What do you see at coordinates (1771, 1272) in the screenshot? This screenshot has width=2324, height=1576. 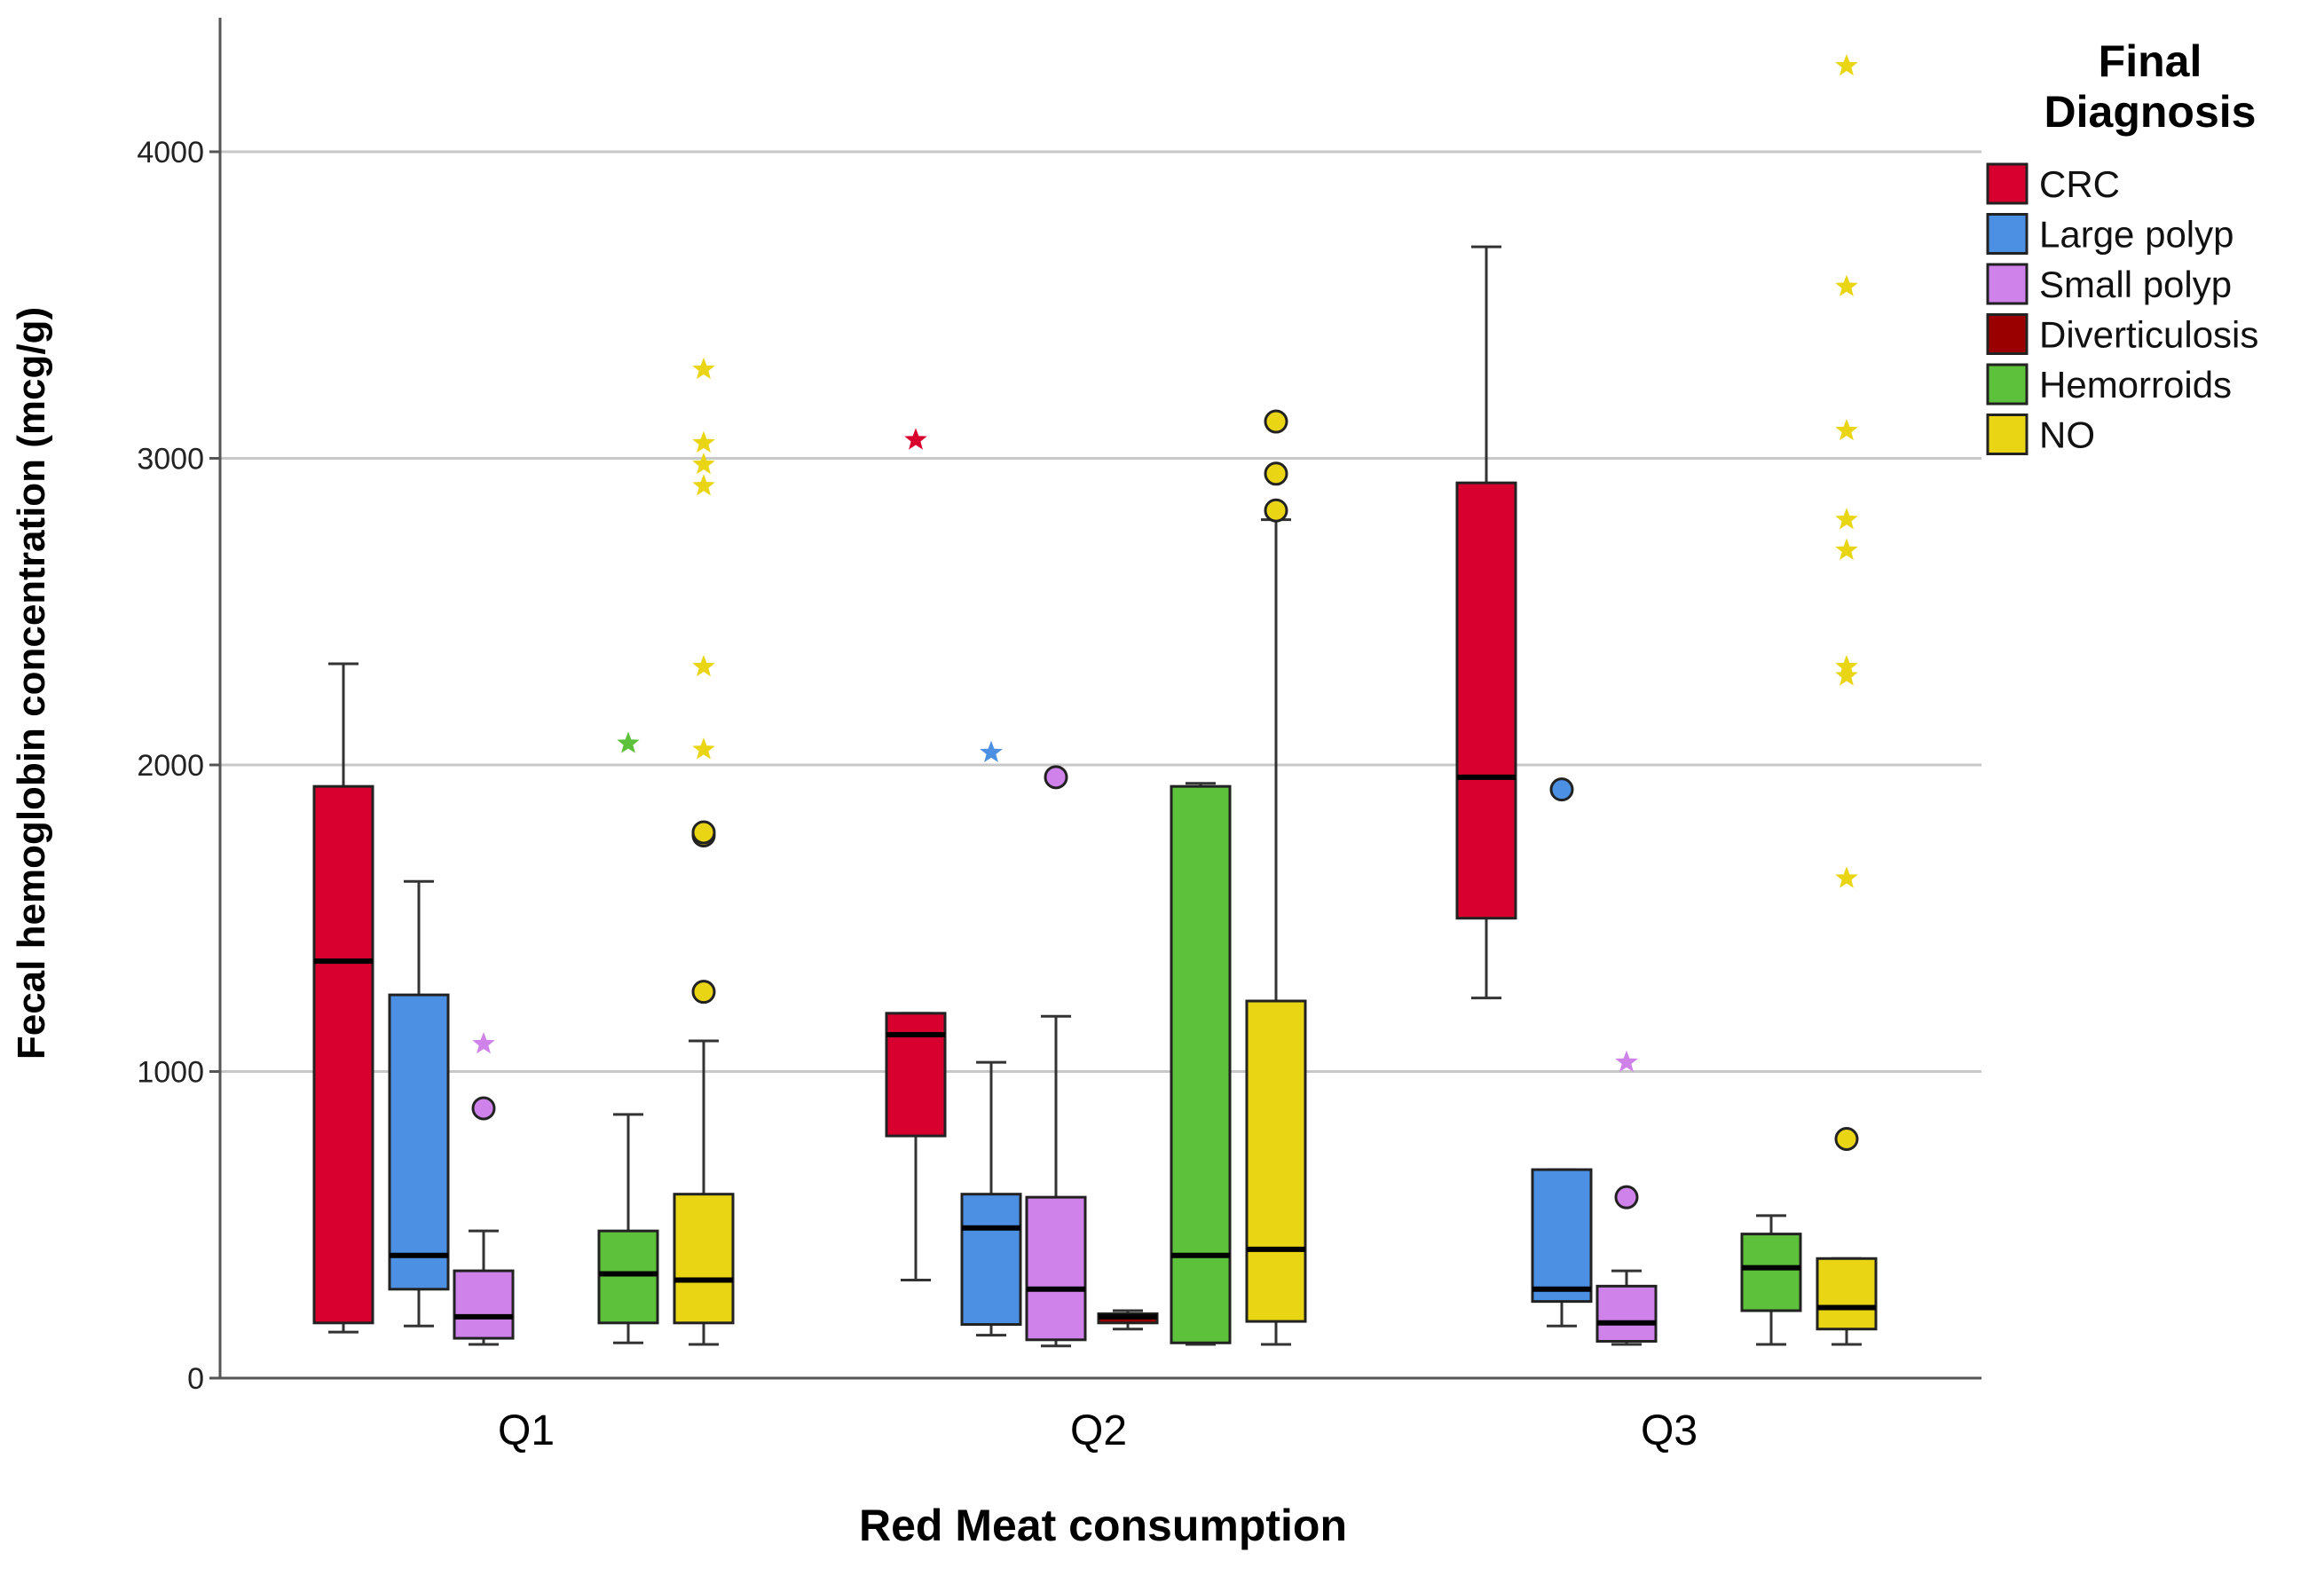 I see `box-q3-hemorroids` at bounding box center [1771, 1272].